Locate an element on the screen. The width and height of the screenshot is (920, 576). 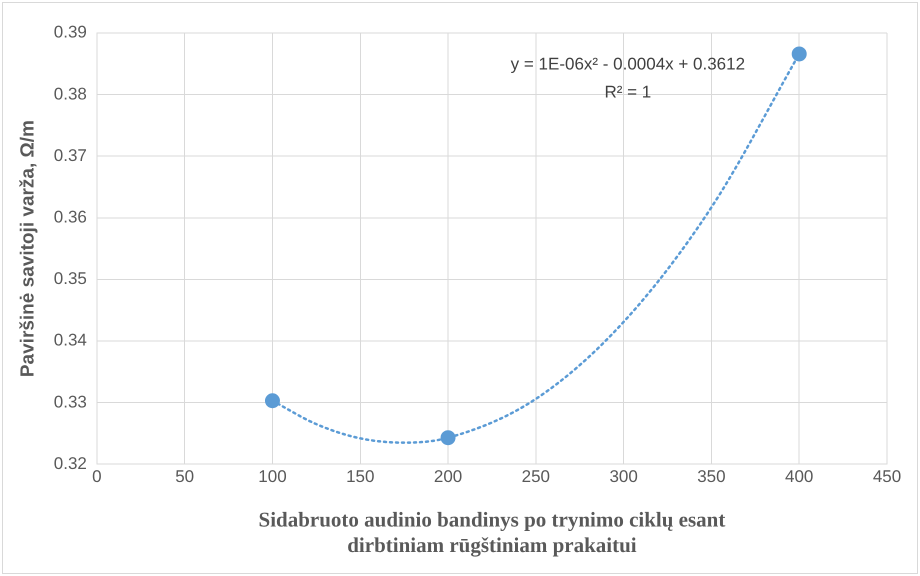
x-tick-label: 200 is located at coordinates (448, 476).